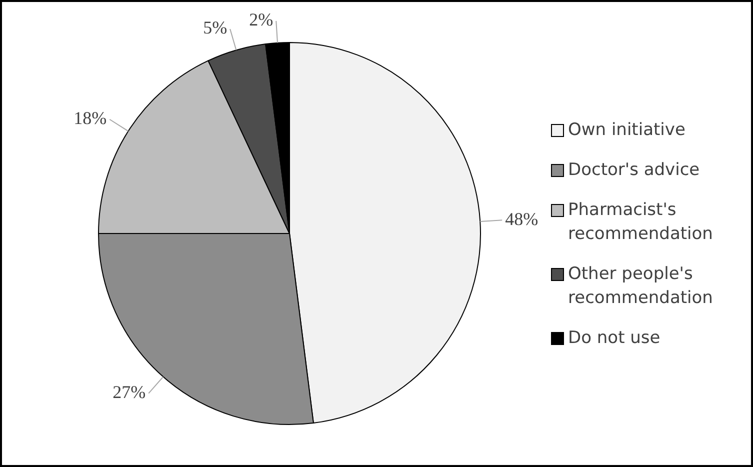 The height and width of the screenshot is (467, 753). Describe the element at coordinates (634, 170) in the screenshot. I see `legend-label: Doctor's advice` at that location.